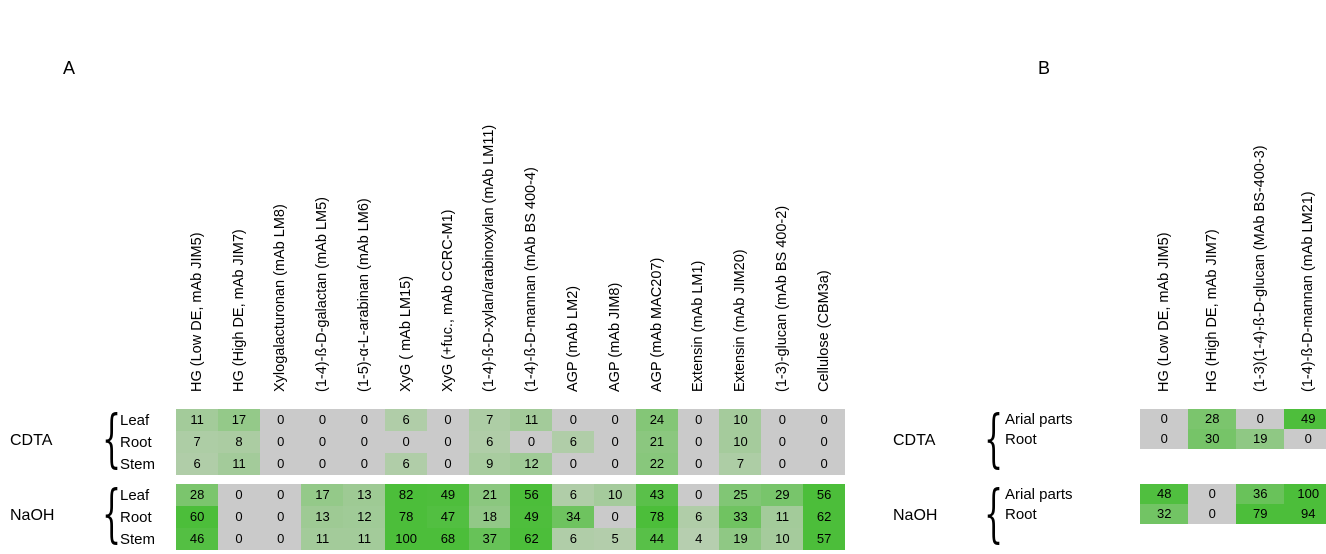 The height and width of the screenshot is (554, 1326). What do you see at coordinates (138, 539) in the screenshot?
I see `panel-a-row-label: Stem` at bounding box center [138, 539].